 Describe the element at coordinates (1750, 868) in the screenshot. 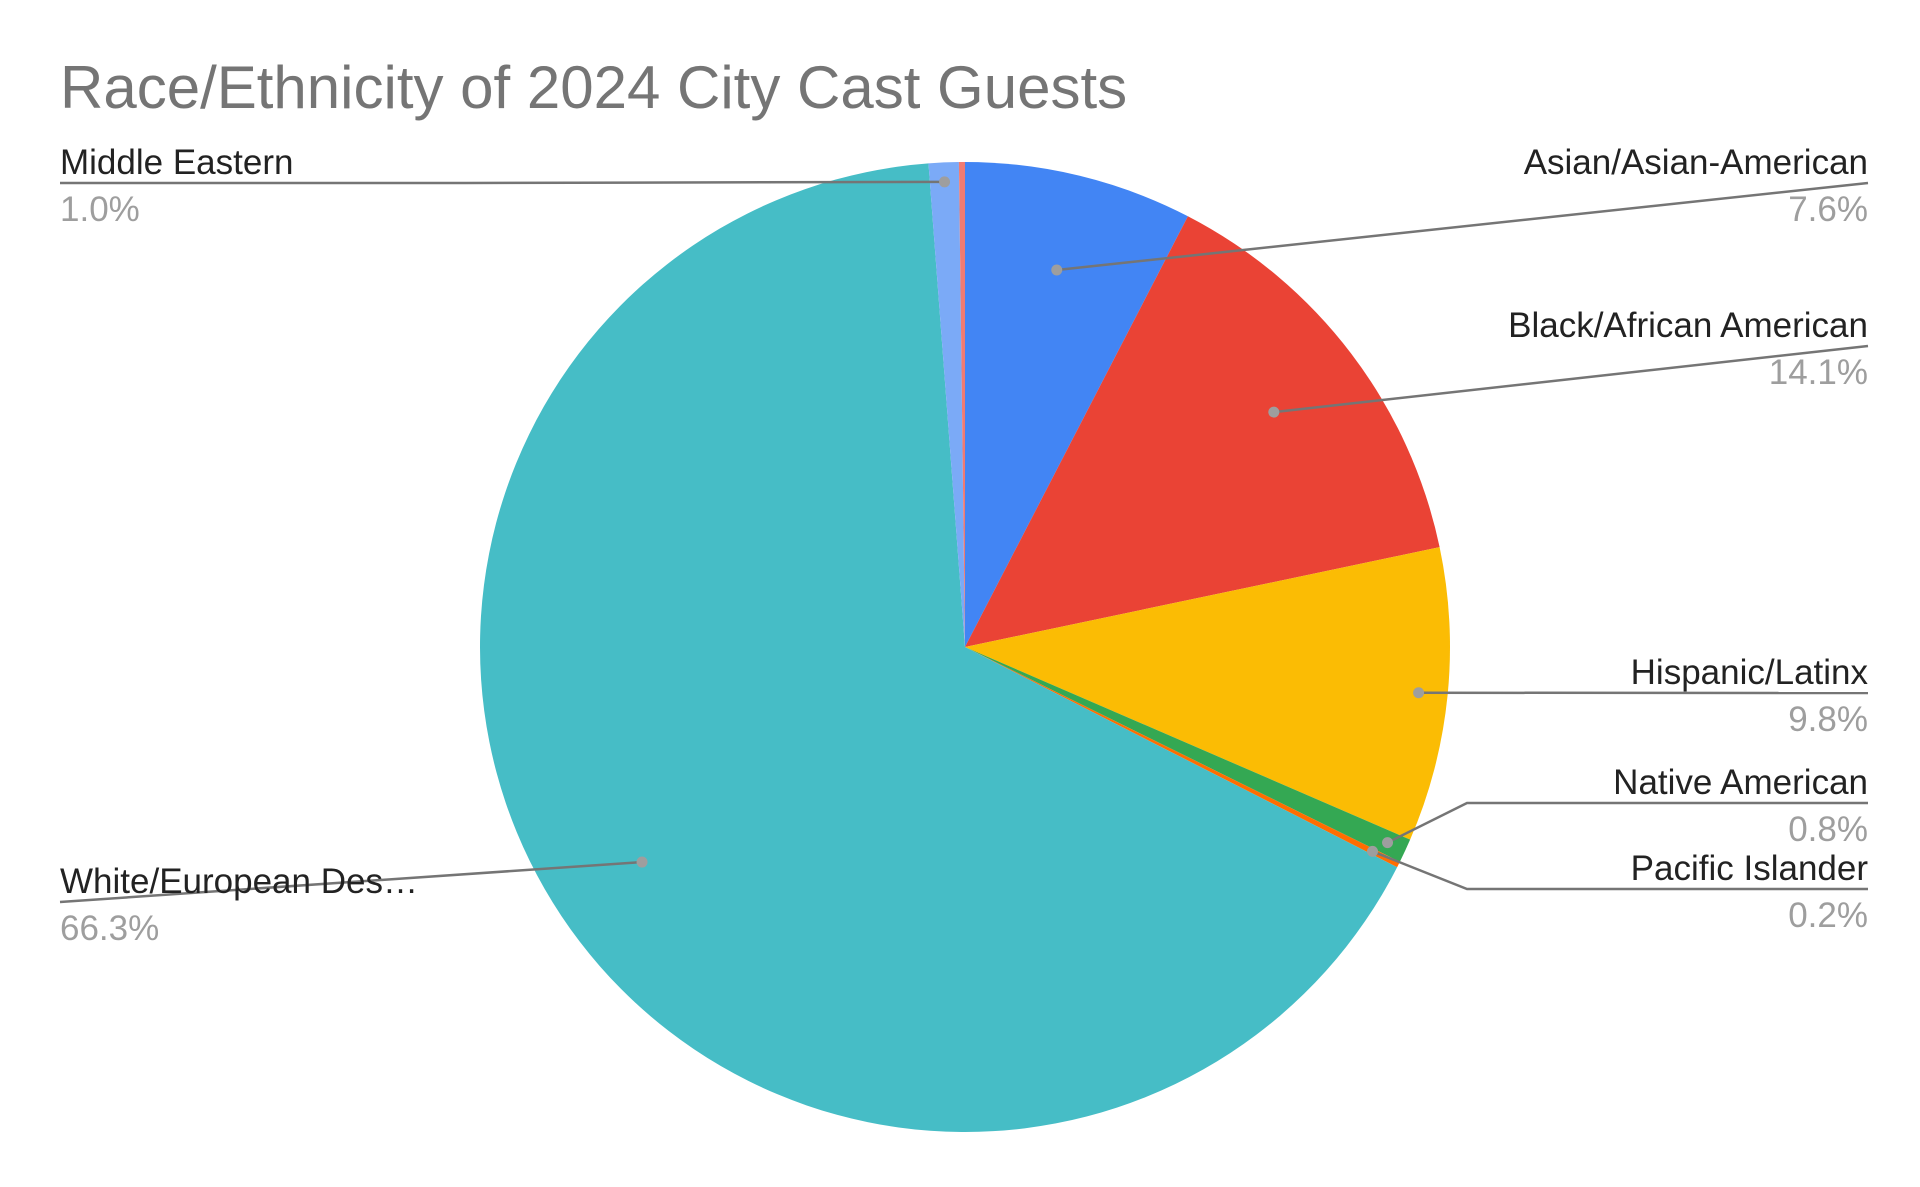

I see `slice-label-pacific-islander: Pacific Islander` at that location.